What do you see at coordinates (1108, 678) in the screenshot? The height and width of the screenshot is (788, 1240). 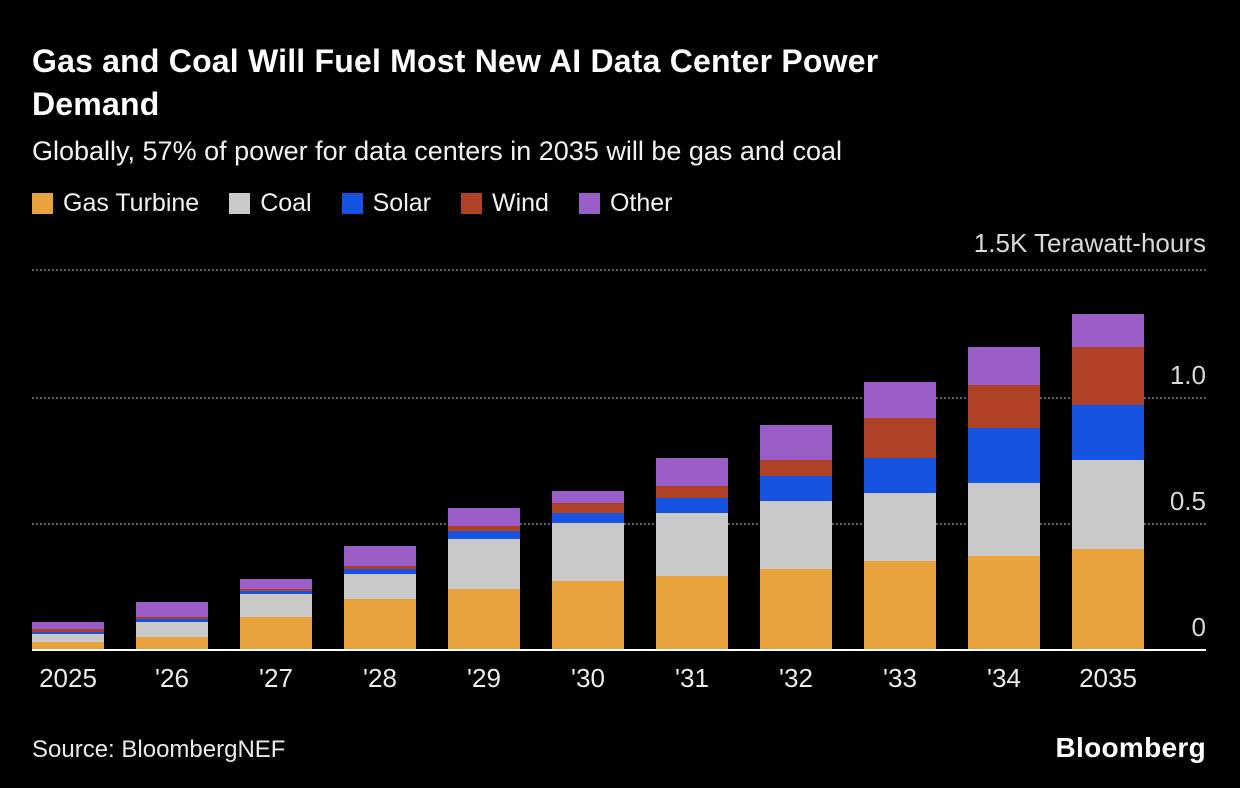 I see `x-tick-label: 2035` at bounding box center [1108, 678].